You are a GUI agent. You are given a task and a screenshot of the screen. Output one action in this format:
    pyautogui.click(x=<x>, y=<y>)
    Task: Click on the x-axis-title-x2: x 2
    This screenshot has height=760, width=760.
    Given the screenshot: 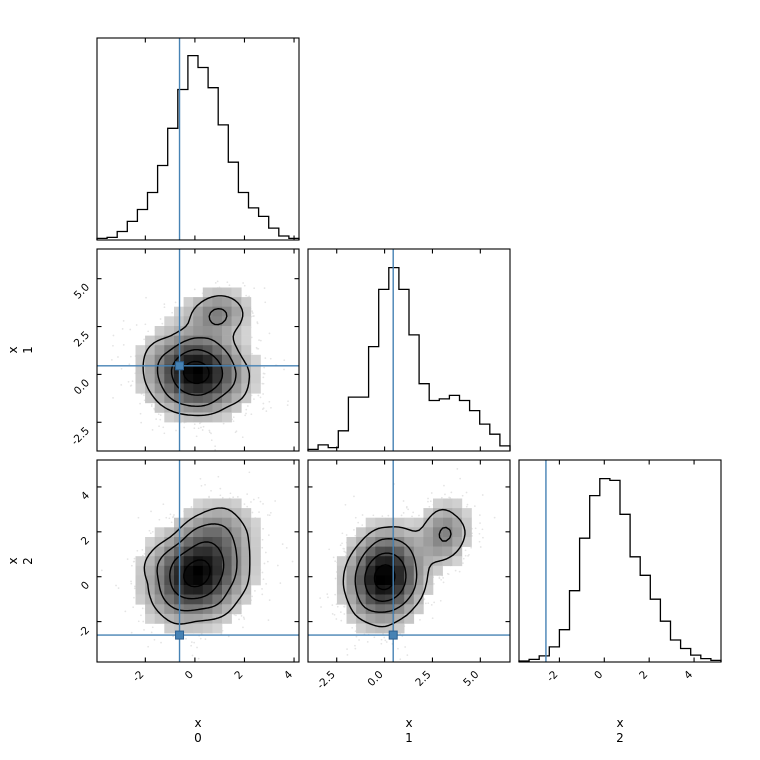 What is the action you would take?
    pyautogui.click(x=620, y=731)
    